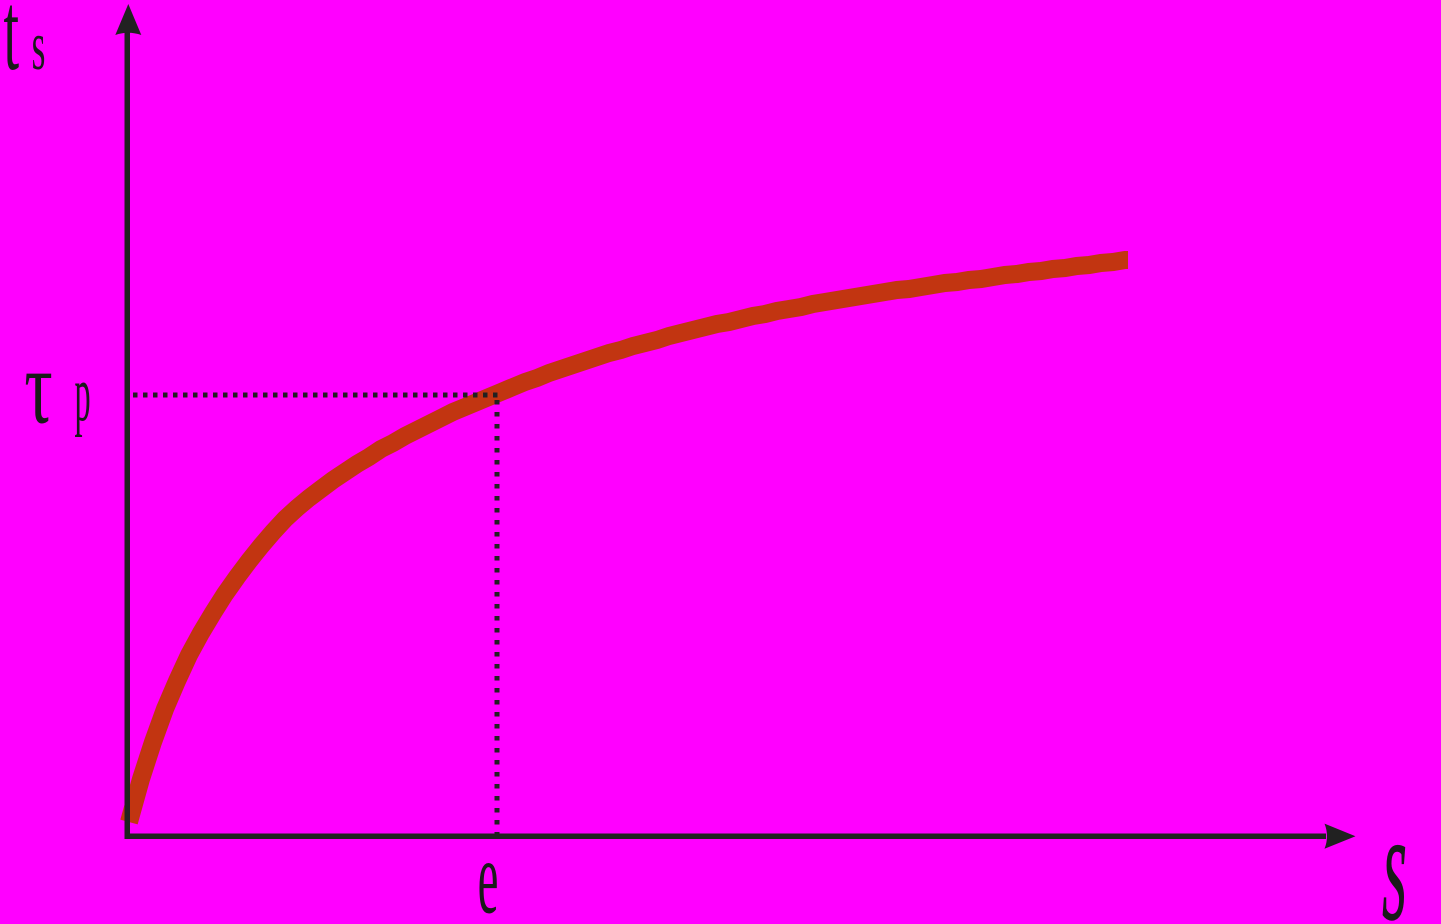 This screenshot has width=1441, height=924. I want to click on svg-text: S, so click(1394, 873).